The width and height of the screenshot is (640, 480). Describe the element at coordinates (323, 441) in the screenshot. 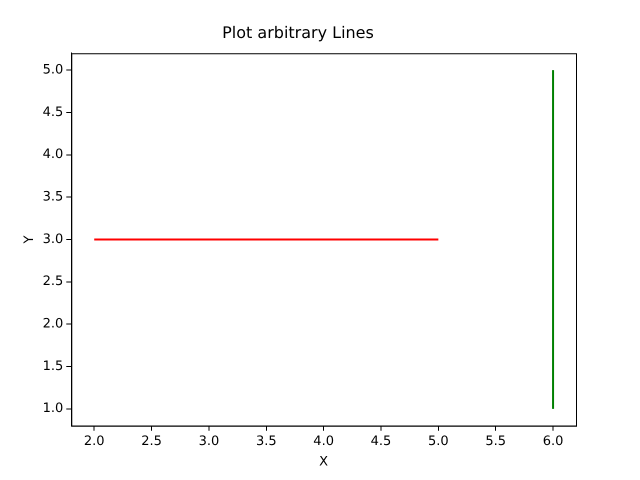

I see `x-tick-label: 4.0` at that location.